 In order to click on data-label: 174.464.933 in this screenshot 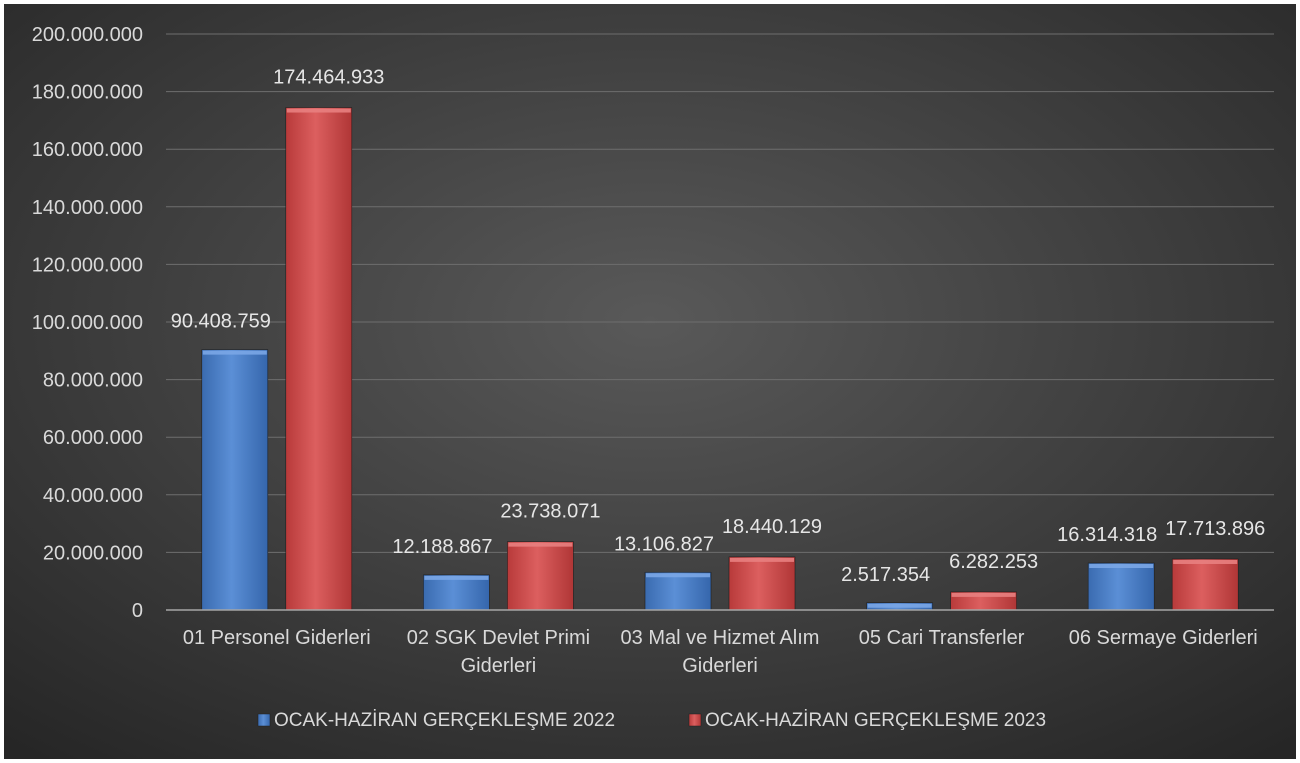, I will do `click(328, 78)`.